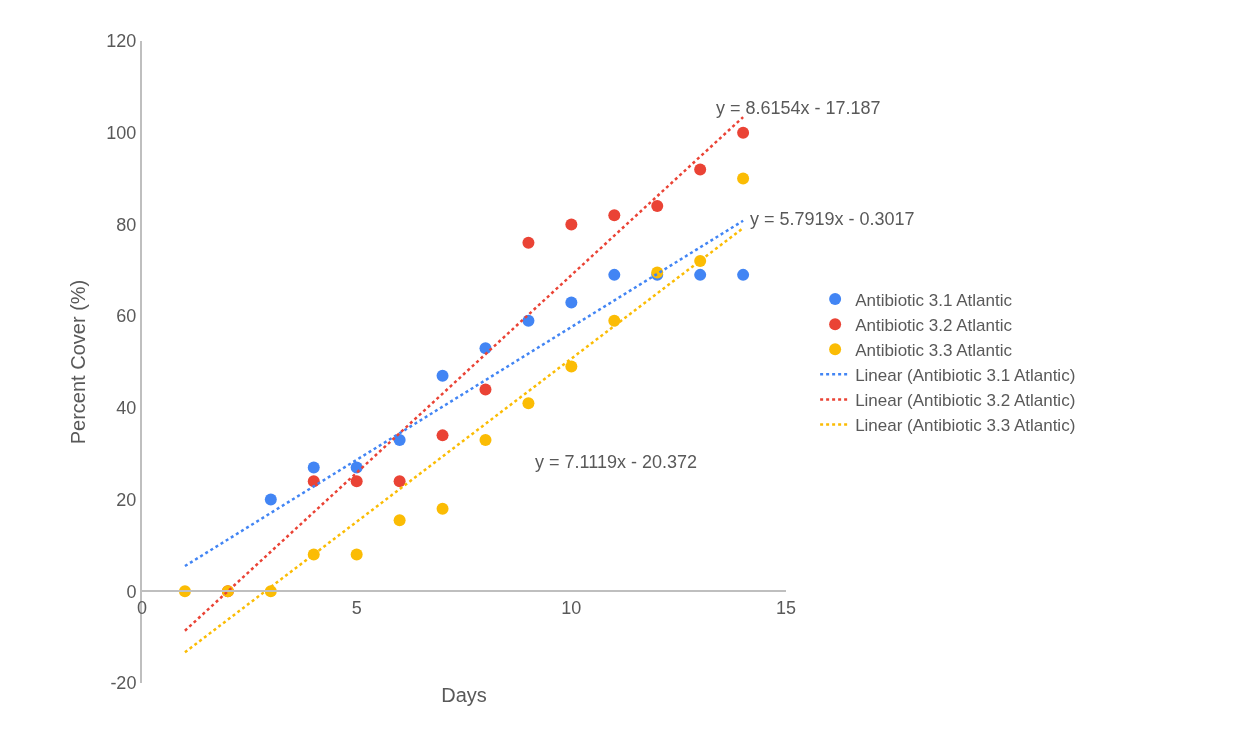 Image resolution: width=1241 pixels, height=743 pixels. Describe the element at coordinates (934, 300) in the screenshot. I see `legend-label: Antibiotic 3.1 Atlantic` at that location.